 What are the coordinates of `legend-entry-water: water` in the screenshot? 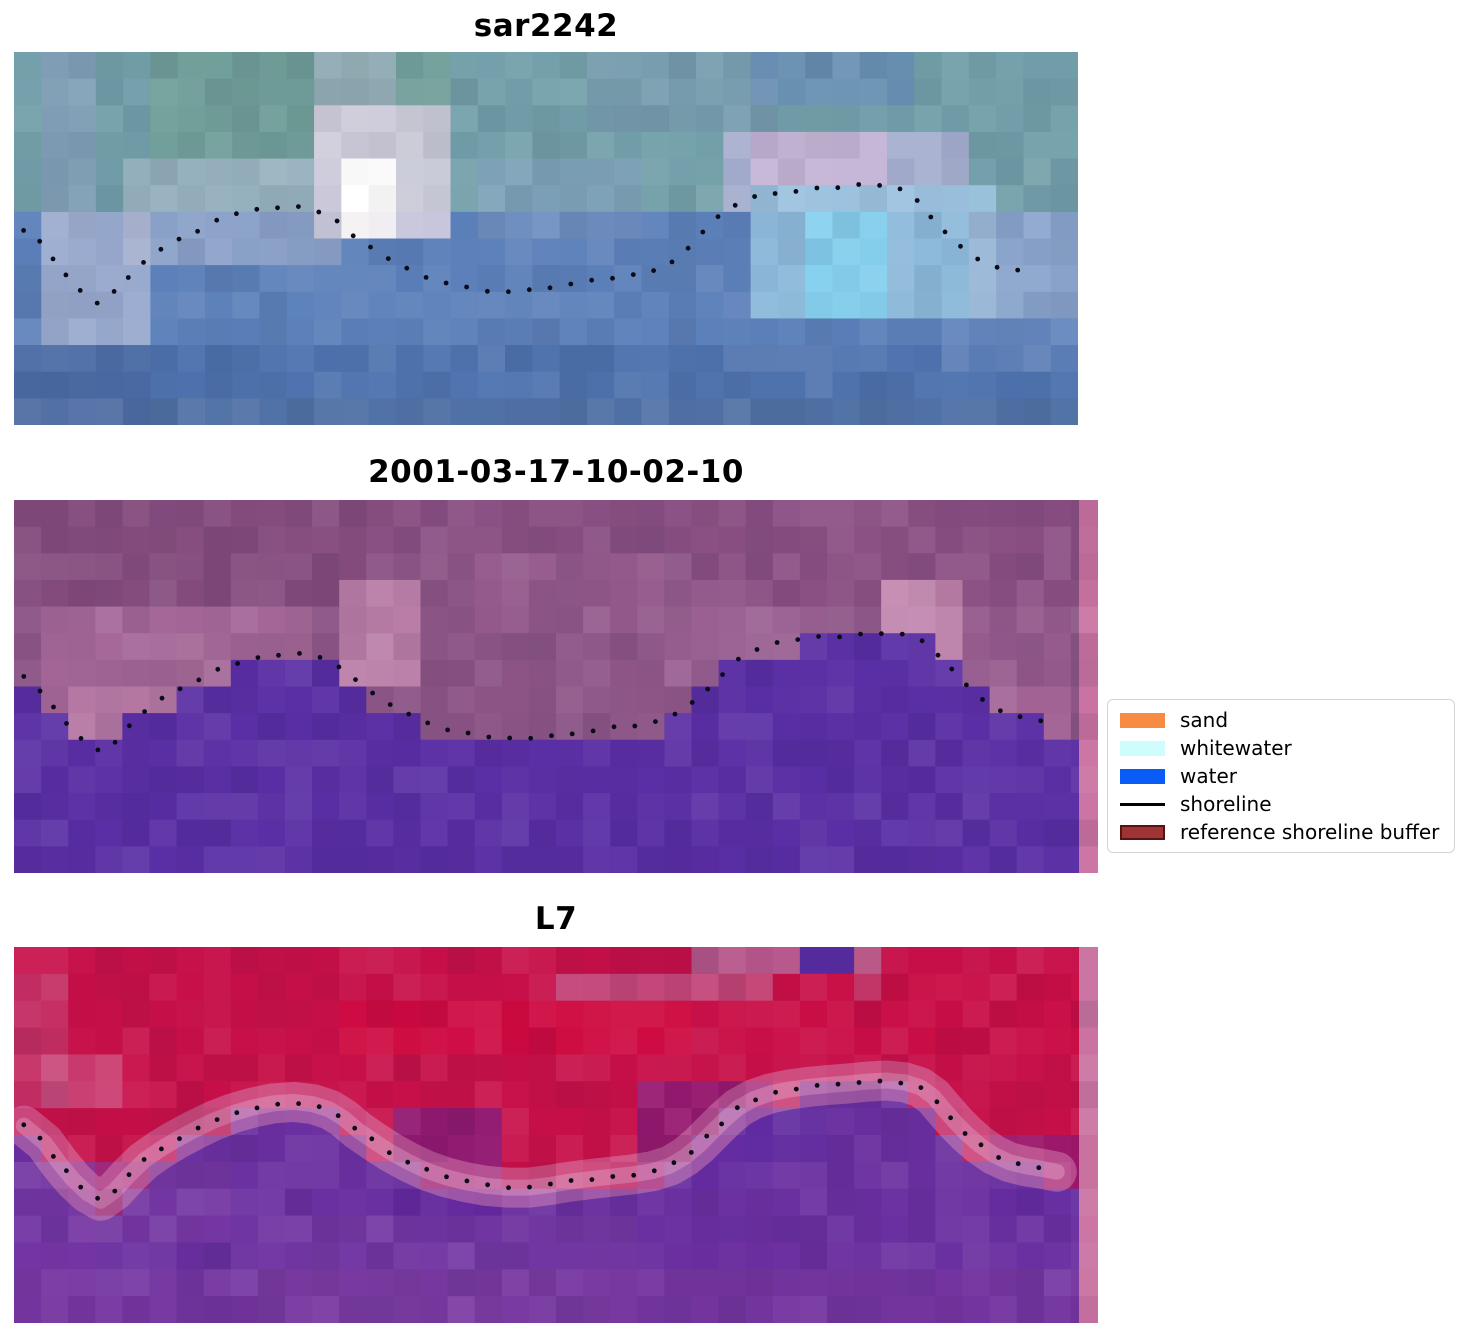 It's located at (1281, 776).